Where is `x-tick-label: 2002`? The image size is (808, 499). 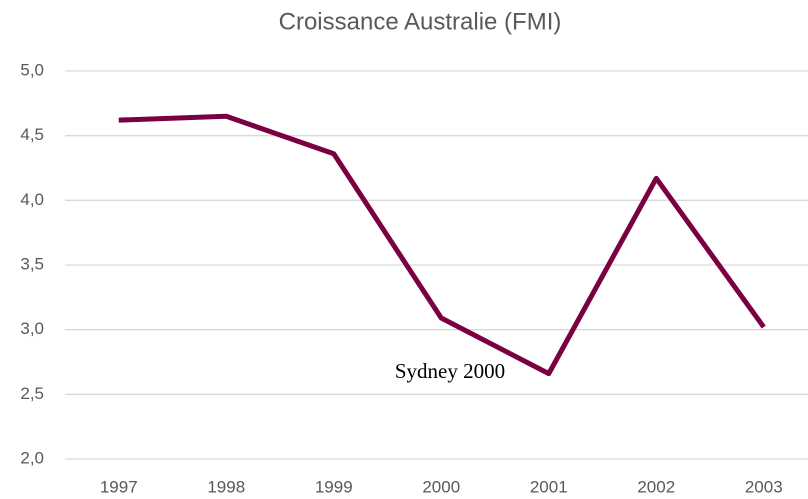 x-tick-label: 2002 is located at coordinates (656, 486).